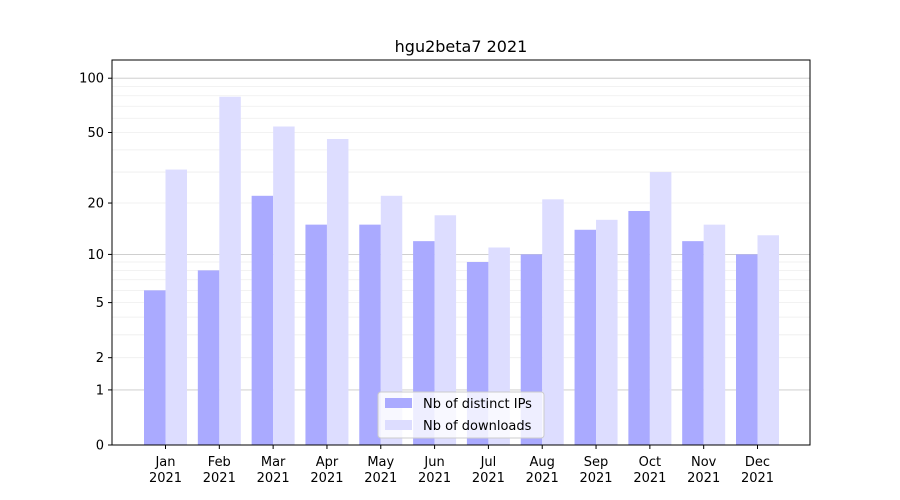  Describe the element at coordinates (327, 462) in the screenshot. I see `x-tick-label: Apr` at that location.